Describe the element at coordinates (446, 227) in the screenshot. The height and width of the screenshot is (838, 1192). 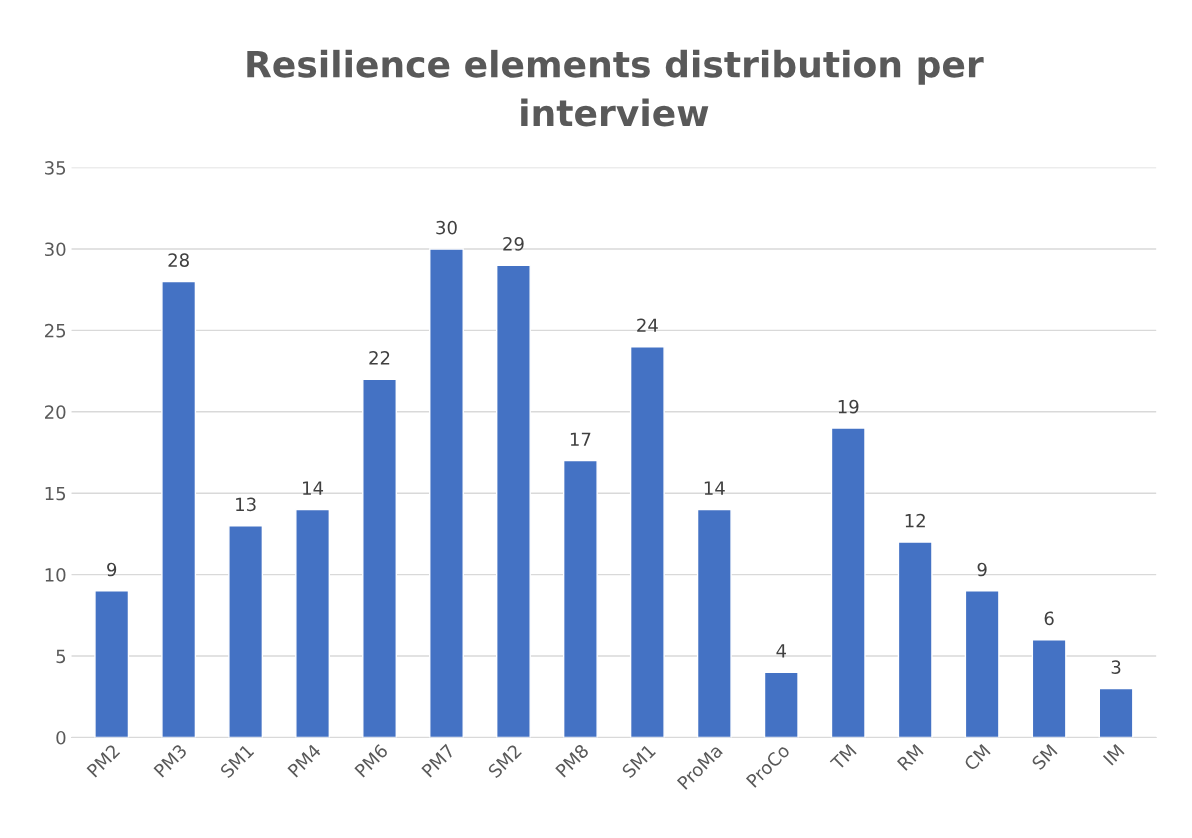
I see `data-label: 30` at that location.